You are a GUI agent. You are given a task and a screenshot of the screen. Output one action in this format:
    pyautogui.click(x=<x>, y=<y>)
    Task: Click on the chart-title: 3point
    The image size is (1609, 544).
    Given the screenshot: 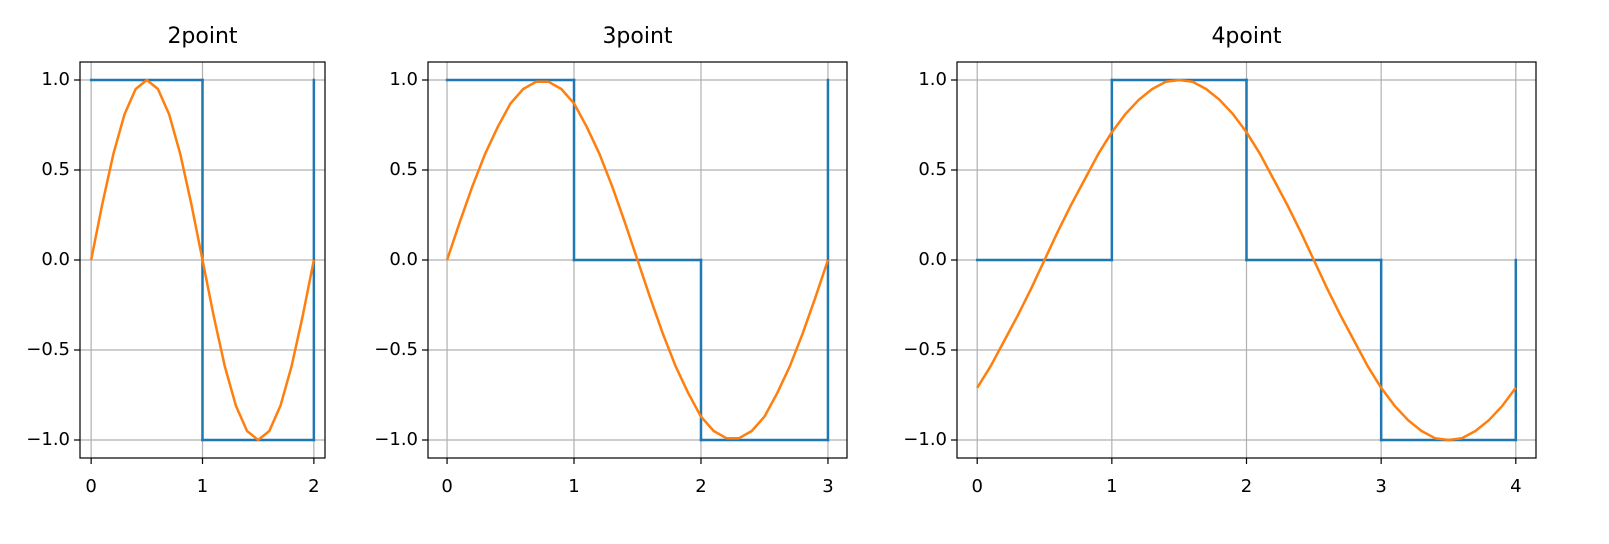 What is the action you would take?
    pyautogui.click(x=637, y=36)
    